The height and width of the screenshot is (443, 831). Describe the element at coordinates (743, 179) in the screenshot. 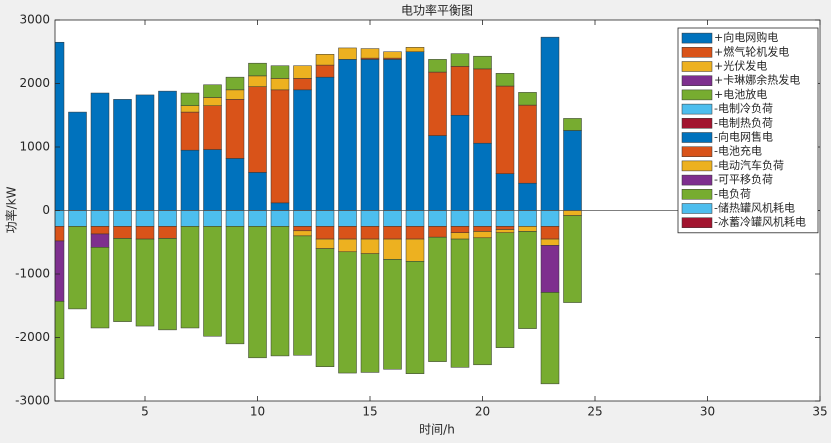

I see `legend-label: -可平移负荷` at that location.